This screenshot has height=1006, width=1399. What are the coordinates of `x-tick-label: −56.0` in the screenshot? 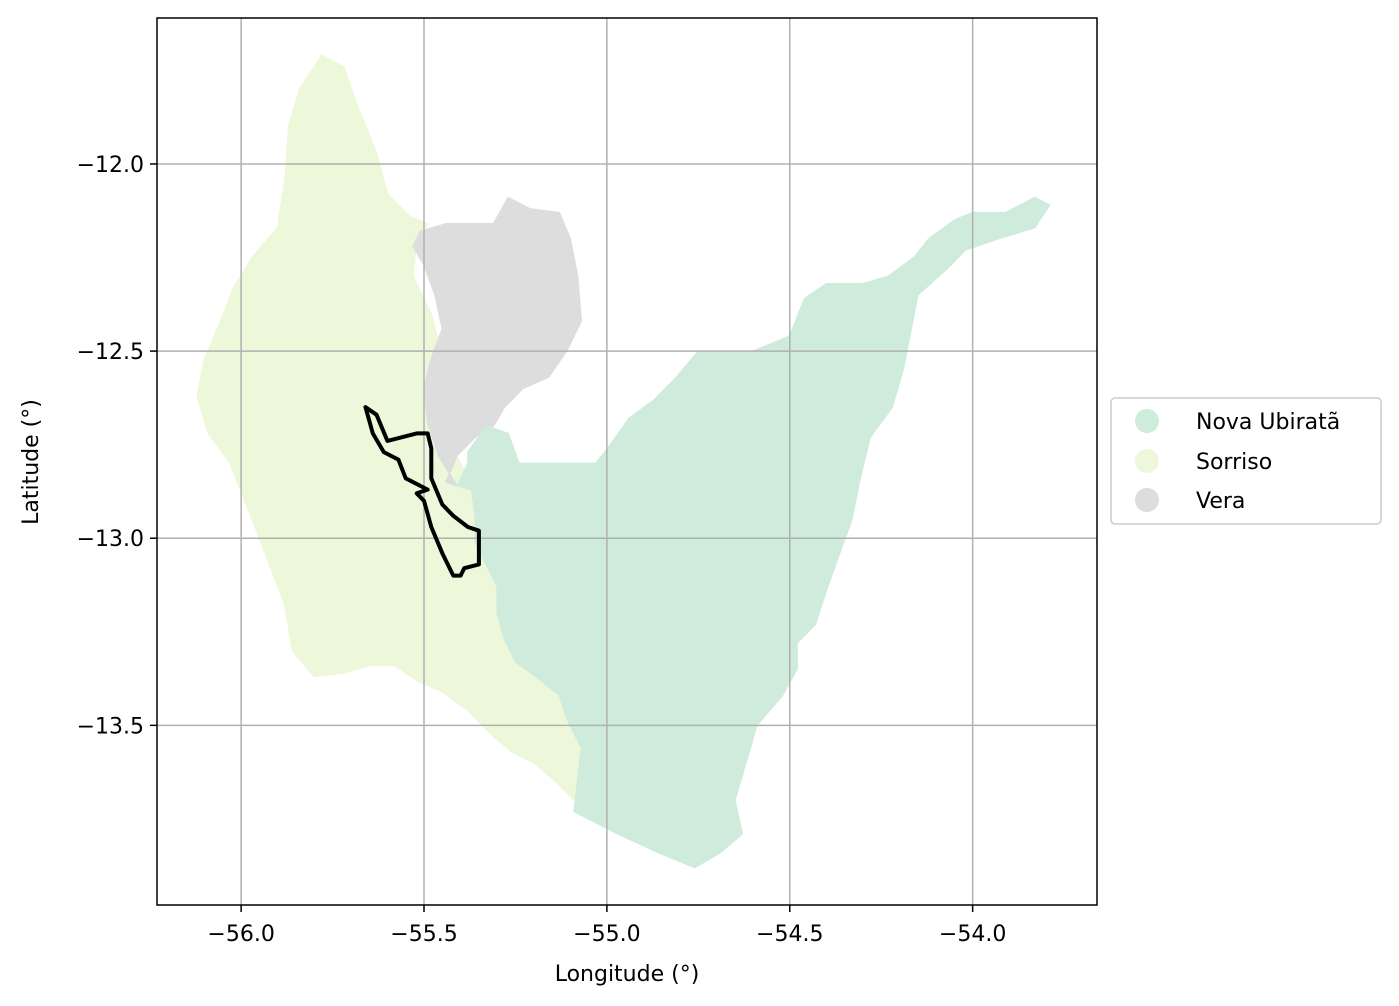 It's located at (240, 934).